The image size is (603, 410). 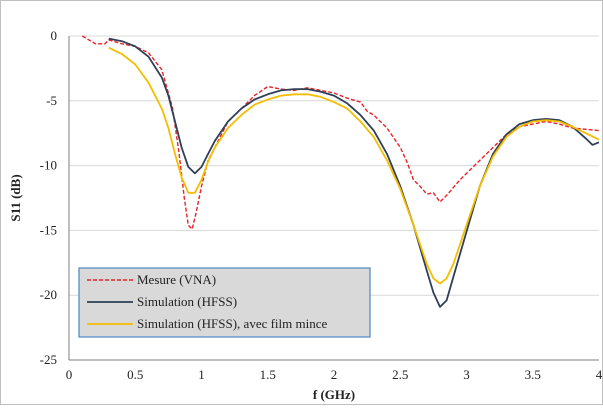 I want to click on legend-label-1: Simulation (HFSS), so click(x=187, y=301).